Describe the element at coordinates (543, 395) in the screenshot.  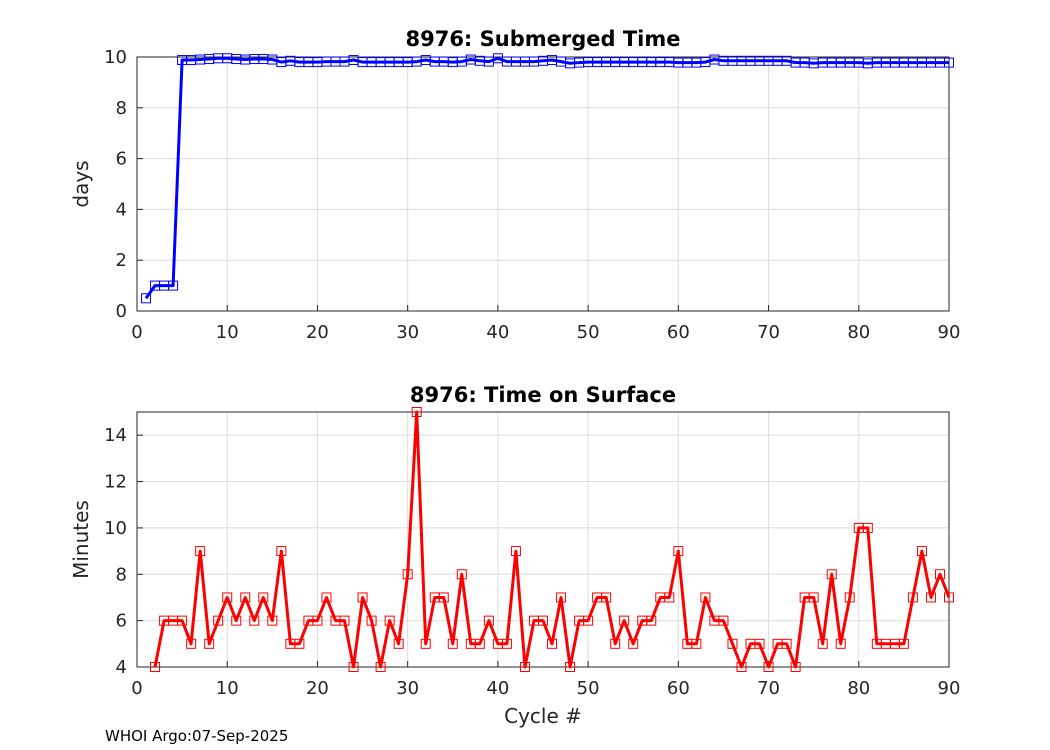
I see `chart-title: 8976: Time on Surface` at that location.